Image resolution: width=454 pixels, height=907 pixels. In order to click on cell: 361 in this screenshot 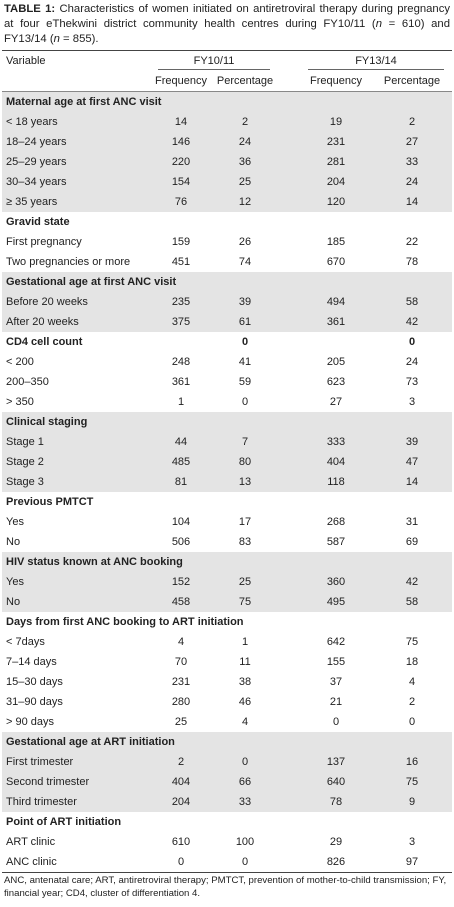, I will do `click(336, 322)`.